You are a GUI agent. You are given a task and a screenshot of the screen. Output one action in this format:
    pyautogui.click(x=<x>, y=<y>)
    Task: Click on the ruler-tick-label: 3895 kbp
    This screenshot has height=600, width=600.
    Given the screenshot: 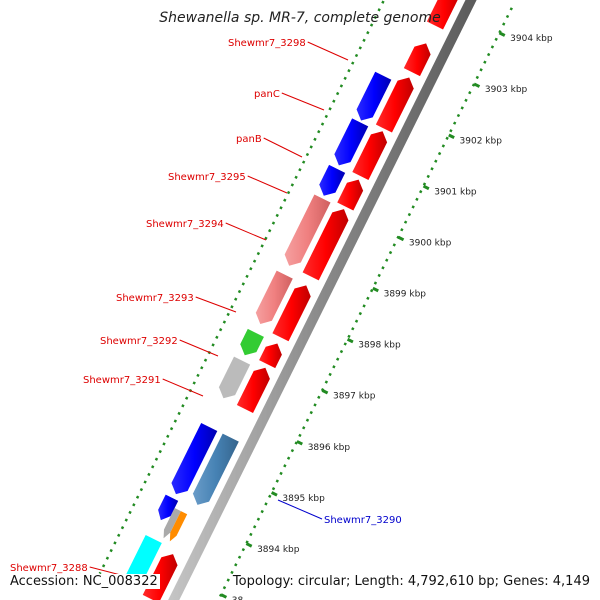 What is the action you would take?
    pyautogui.click(x=303, y=499)
    